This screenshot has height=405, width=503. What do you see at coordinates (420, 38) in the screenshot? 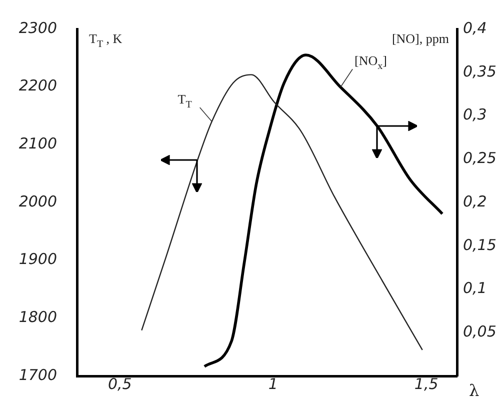
I see `y2-axis-title: [NO], ppm` at bounding box center [420, 38].